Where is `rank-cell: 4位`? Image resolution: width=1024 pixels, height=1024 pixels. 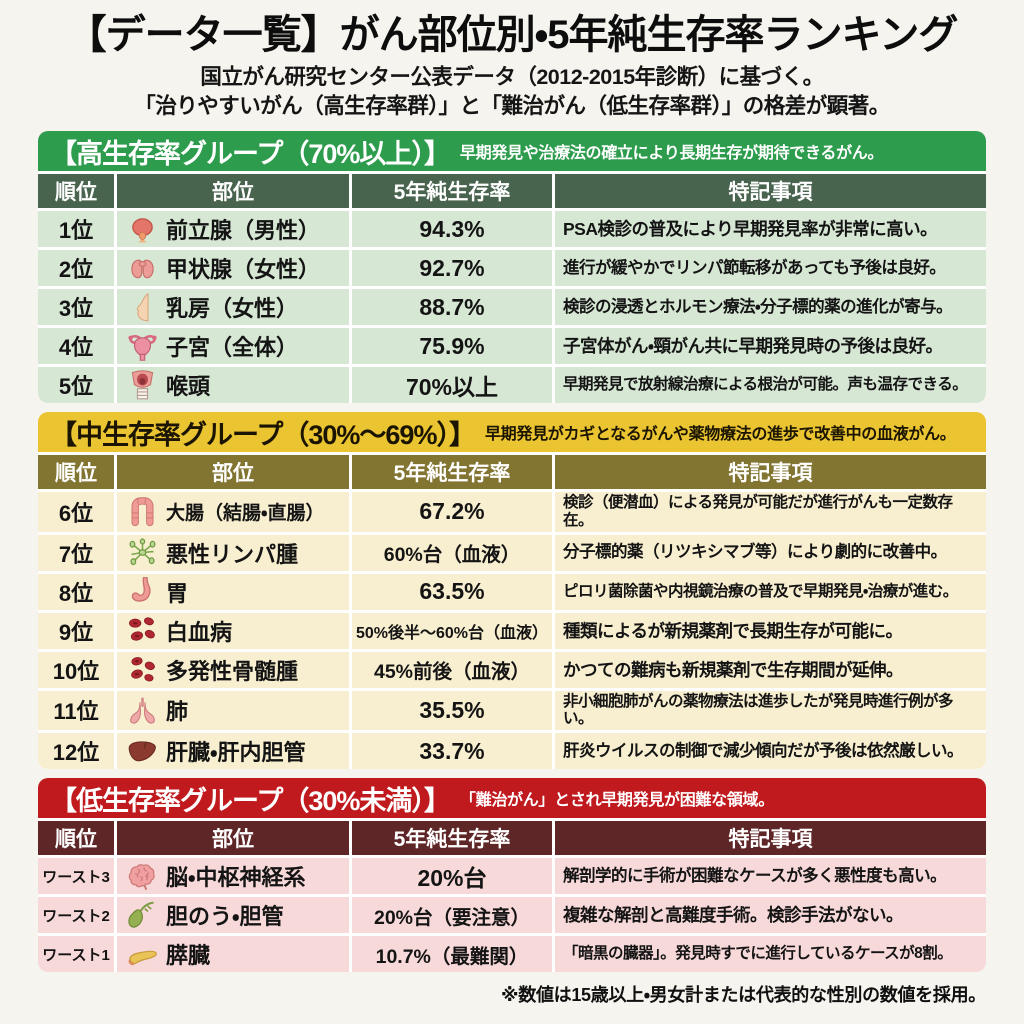
rank-cell: 4位 is located at coordinates (76, 346).